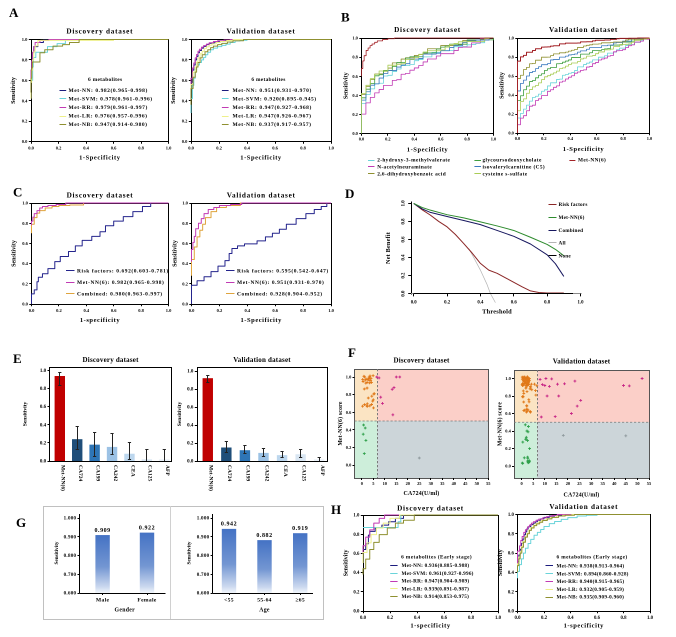 The width and height of the screenshot is (676, 637). Describe the element at coordinates (275, 98) in the screenshot. I see `svg-text: Met-SVM: 0.920(0.895-0.945)` at that location.